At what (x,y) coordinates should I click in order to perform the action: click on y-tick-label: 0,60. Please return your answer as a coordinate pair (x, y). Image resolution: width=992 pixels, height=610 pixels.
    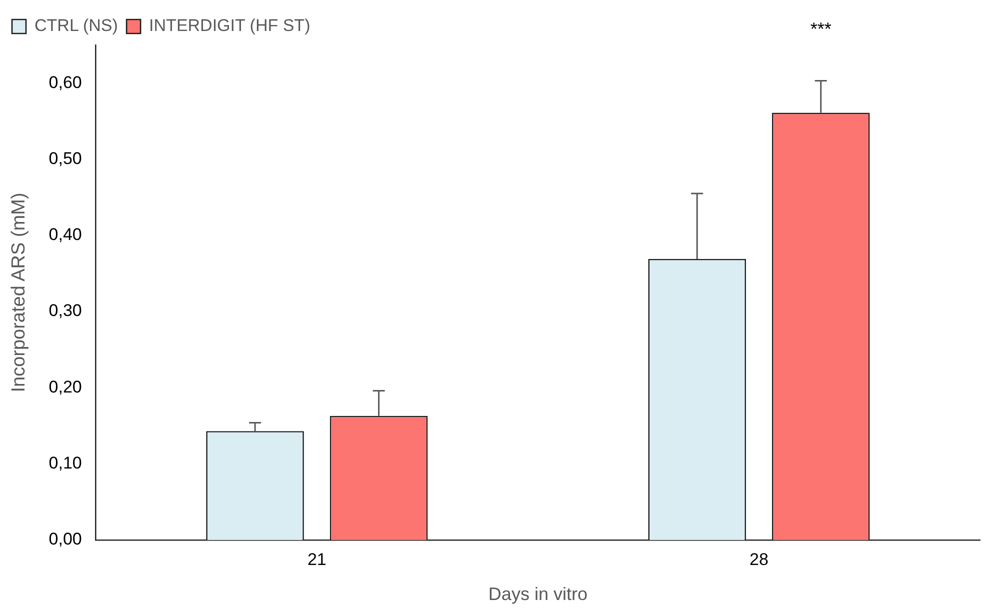
    Looking at the image, I should click on (65, 82).